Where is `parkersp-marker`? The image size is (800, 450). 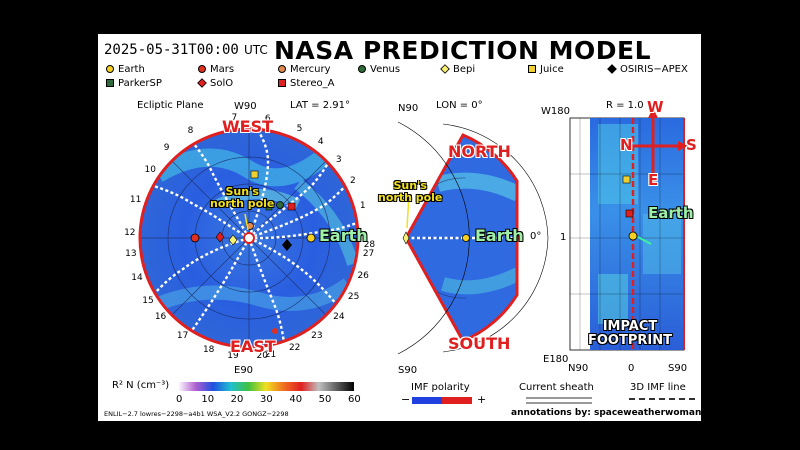
parkersp-marker is located at coordinates (269, 207).